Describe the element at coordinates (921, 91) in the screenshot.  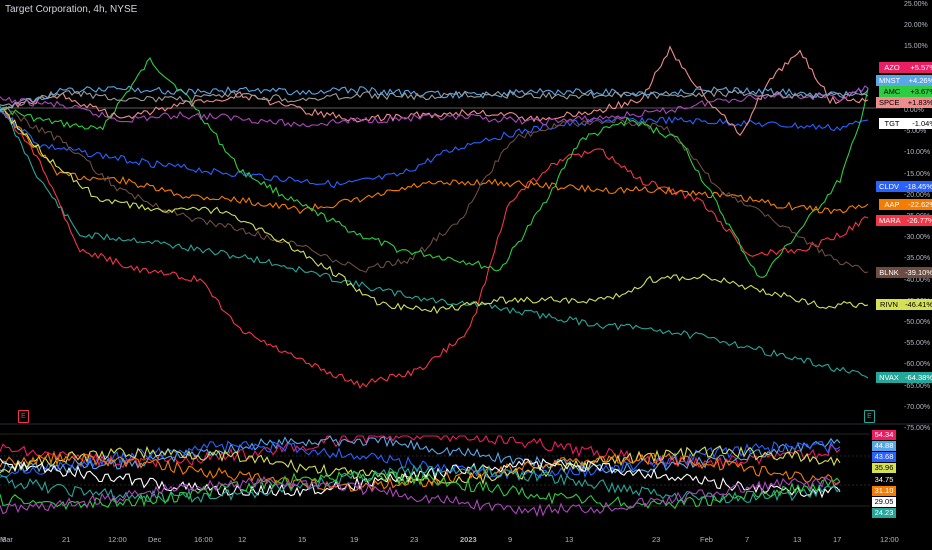
I see `symbol-tag-value: +3.67%` at that location.